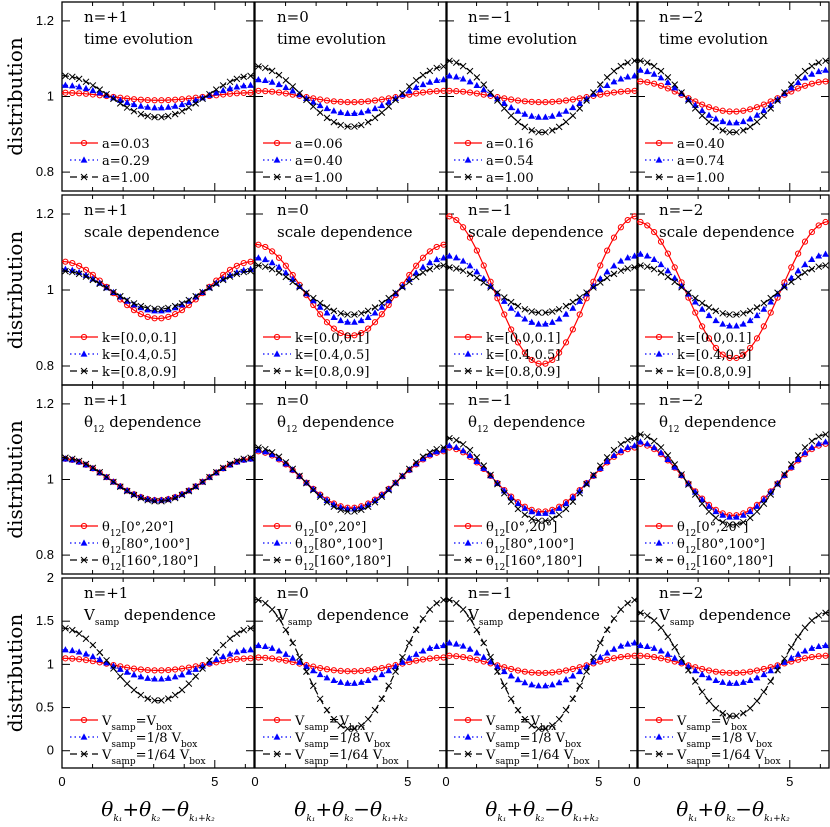  What do you see at coordinates (711, 723) in the screenshot?
I see `legend-label: Vsamp=Vbox` at bounding box center [711, 723].